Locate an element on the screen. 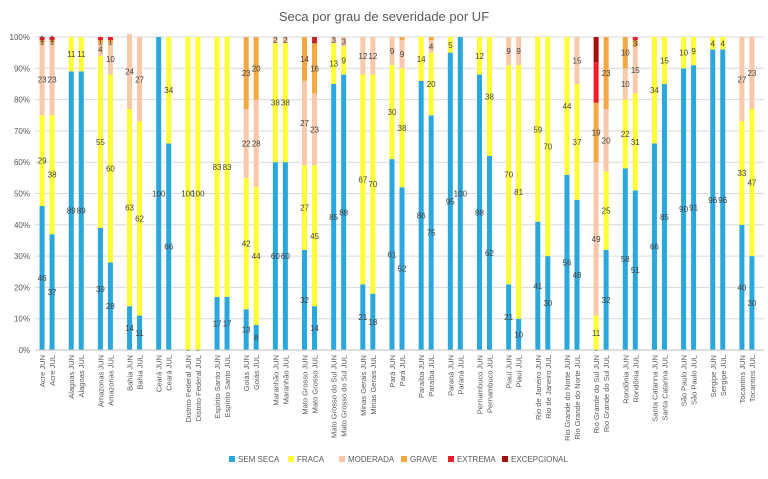  y-tick-label: 80% is located at coordinates (22, 100).